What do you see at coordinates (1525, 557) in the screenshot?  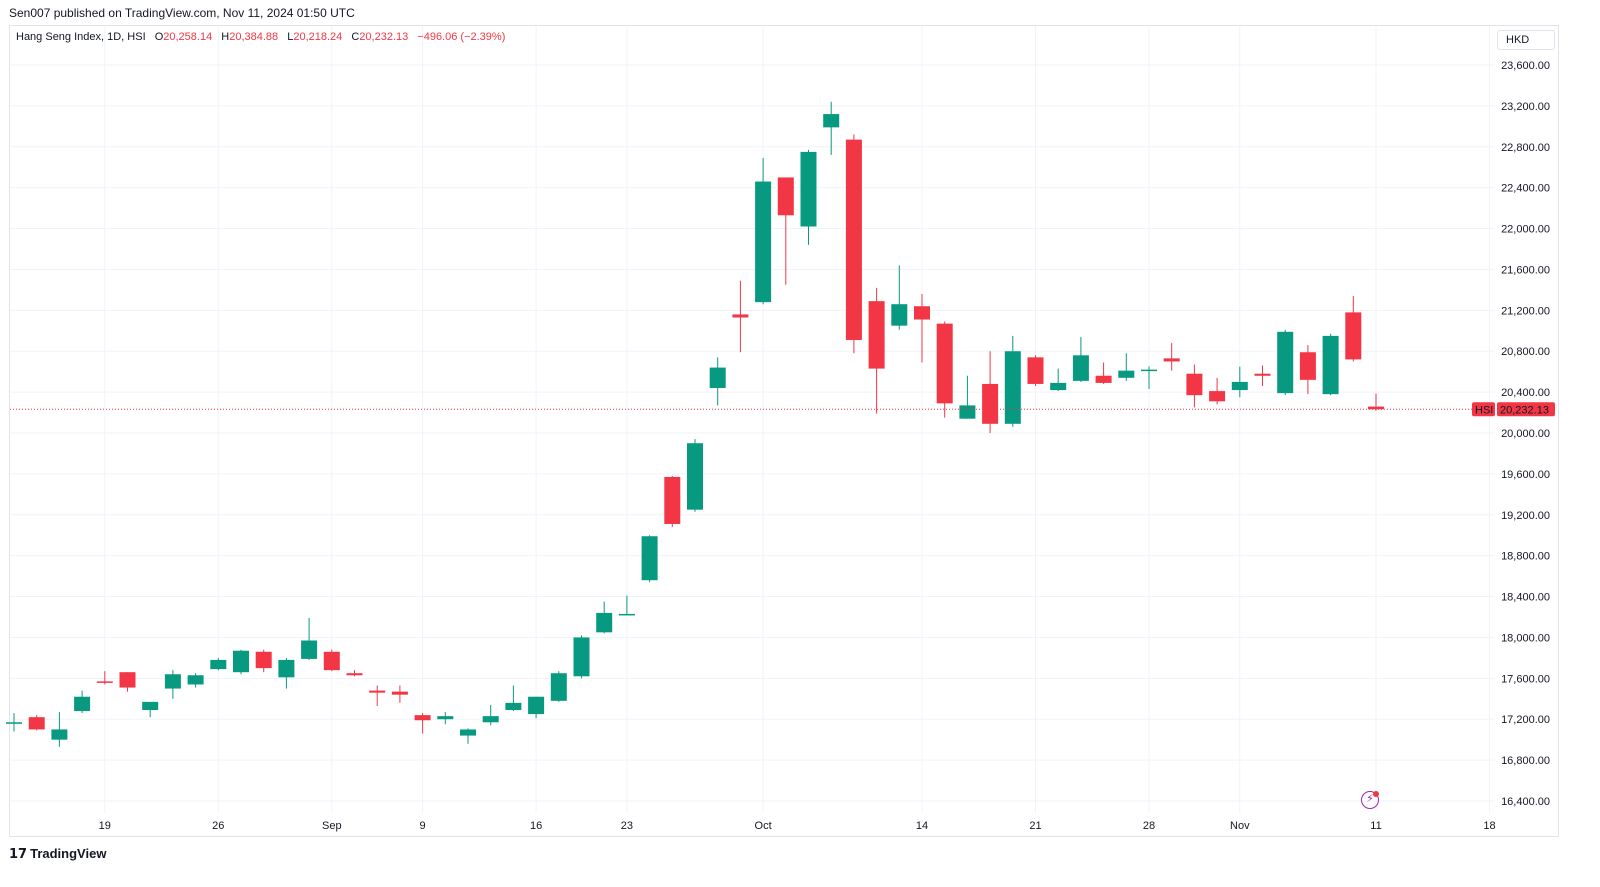 I see `y-tick-label: 18,800.00` at bounding box center [1525, 557].